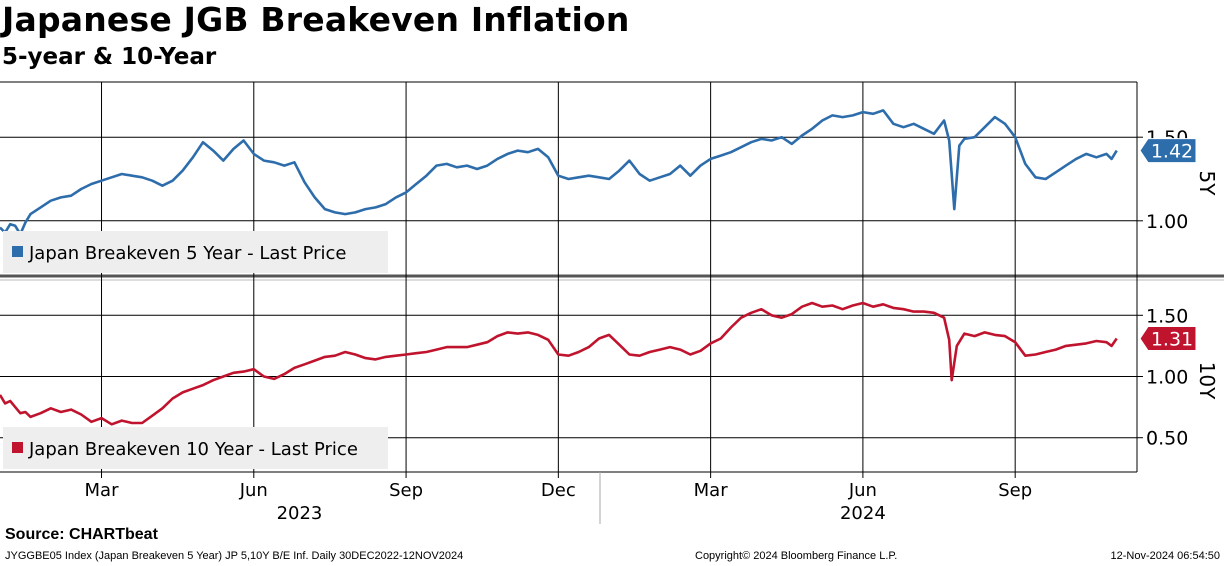 The height and width of the screenshot is (566, 1224). I want to click on axis-label-5y: 5Y, so click(1207, 184).